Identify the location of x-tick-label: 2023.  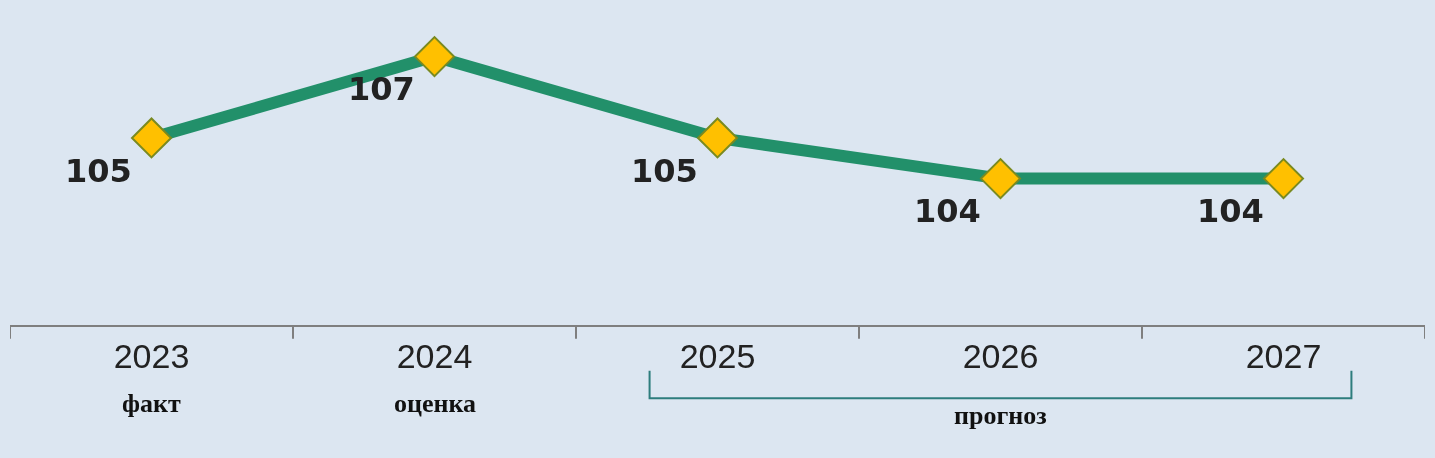
(151, 355).